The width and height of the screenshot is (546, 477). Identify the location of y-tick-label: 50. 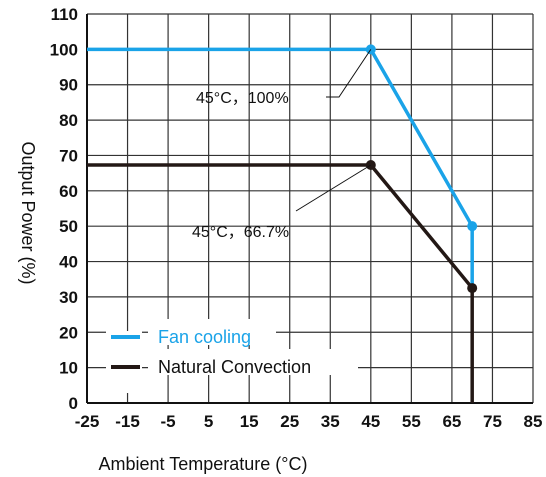
(68, 226).